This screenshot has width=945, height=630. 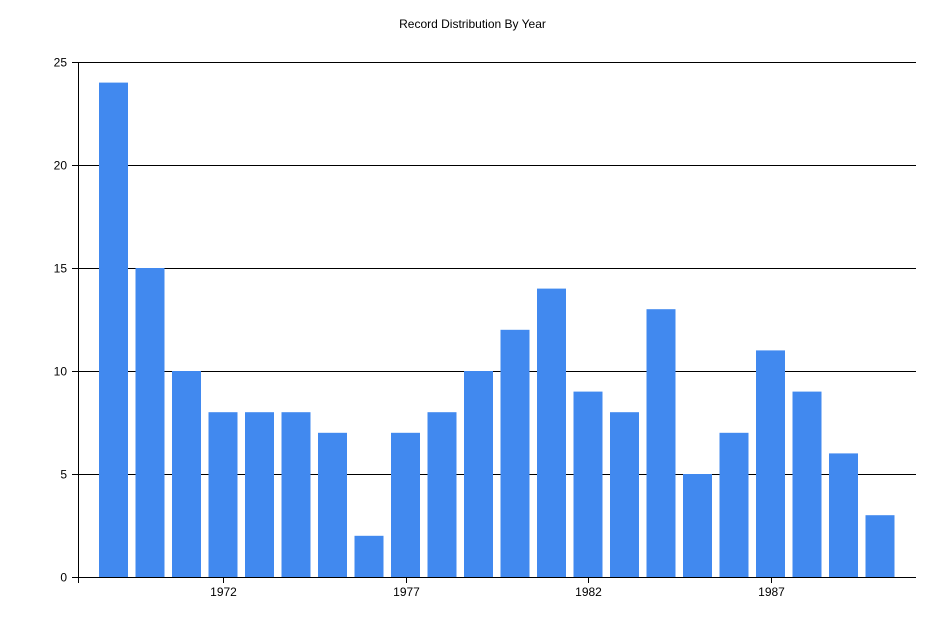 I want to click on y-tick-label: 25, so click(x=61, y=63).